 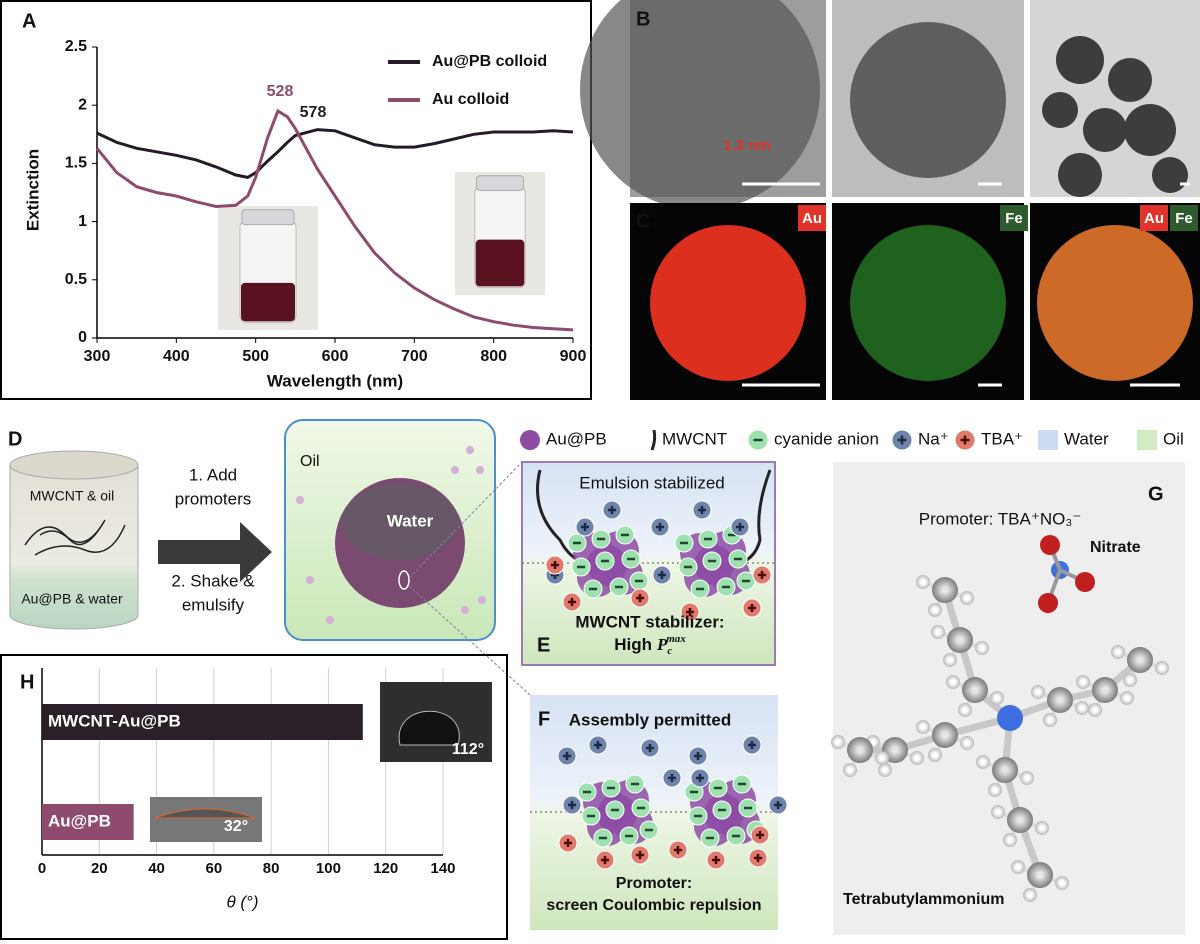 What do you see at coordinates (82, 337) in the screenshot?
I see `y-tick-label: 0` at bounding box center [82, 337].